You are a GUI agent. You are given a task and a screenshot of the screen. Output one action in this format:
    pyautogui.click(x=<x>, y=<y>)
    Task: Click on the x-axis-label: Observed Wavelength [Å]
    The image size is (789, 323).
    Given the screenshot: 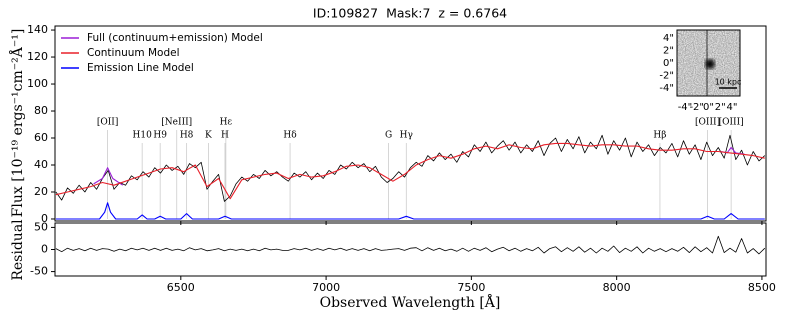 What is the action you would take?
    pyautogui.click(x=410, y=302)
    